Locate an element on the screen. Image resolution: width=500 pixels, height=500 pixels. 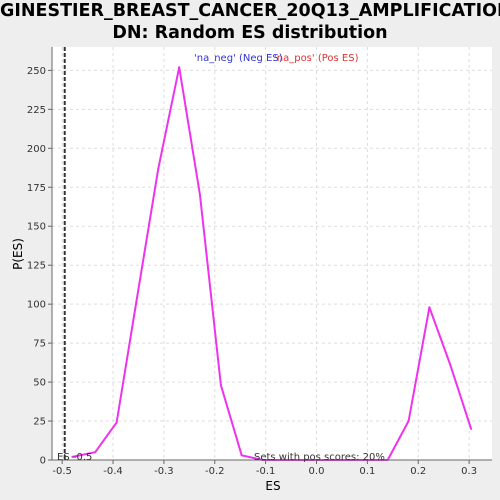
x-tick-label: 0.0 is located at coordinates (317, 471).